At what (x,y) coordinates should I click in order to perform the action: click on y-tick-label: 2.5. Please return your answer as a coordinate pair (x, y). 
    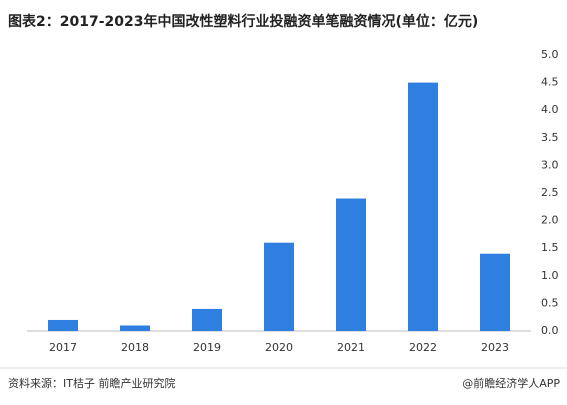
    Looking at the image, I should click on (550, 192).